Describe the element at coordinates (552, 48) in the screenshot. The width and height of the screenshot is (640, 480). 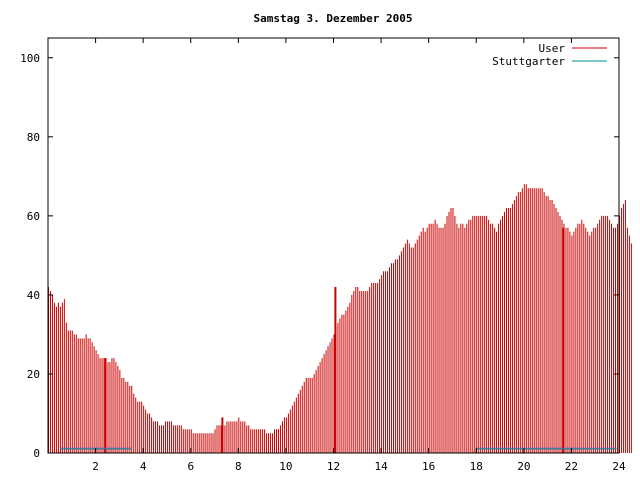
I see `legend-label-user: User` at that location.